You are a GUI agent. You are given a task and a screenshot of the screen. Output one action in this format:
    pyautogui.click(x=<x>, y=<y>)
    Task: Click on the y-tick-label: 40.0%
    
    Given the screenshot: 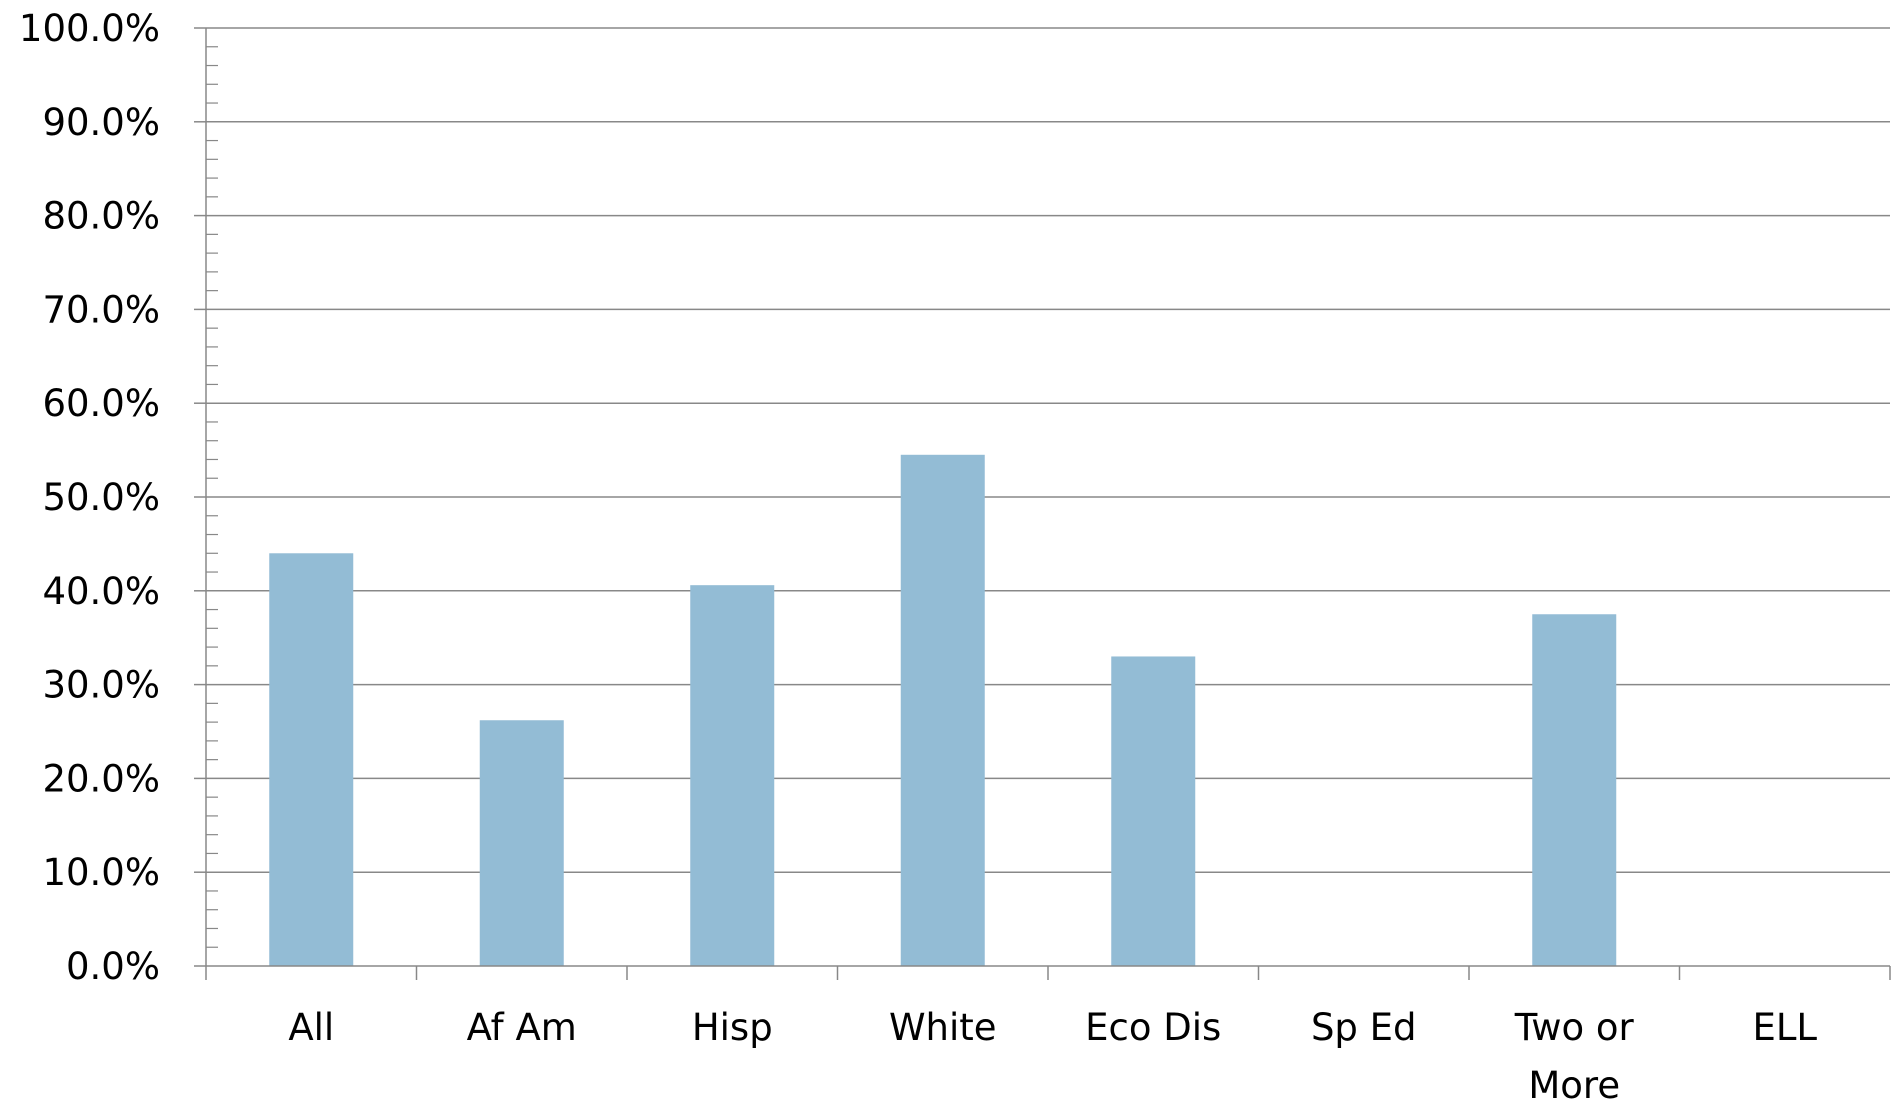 What is the action you would take?
    pyautogui.click(x=101, y=591)
    